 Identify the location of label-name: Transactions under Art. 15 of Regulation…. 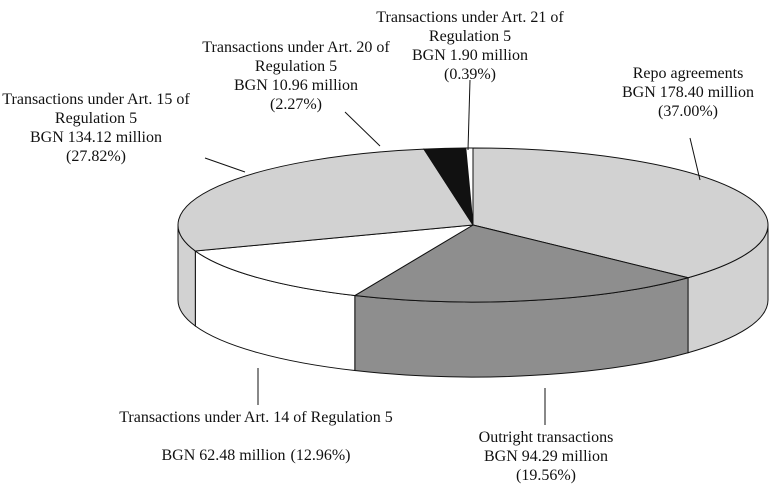
(96, 109).